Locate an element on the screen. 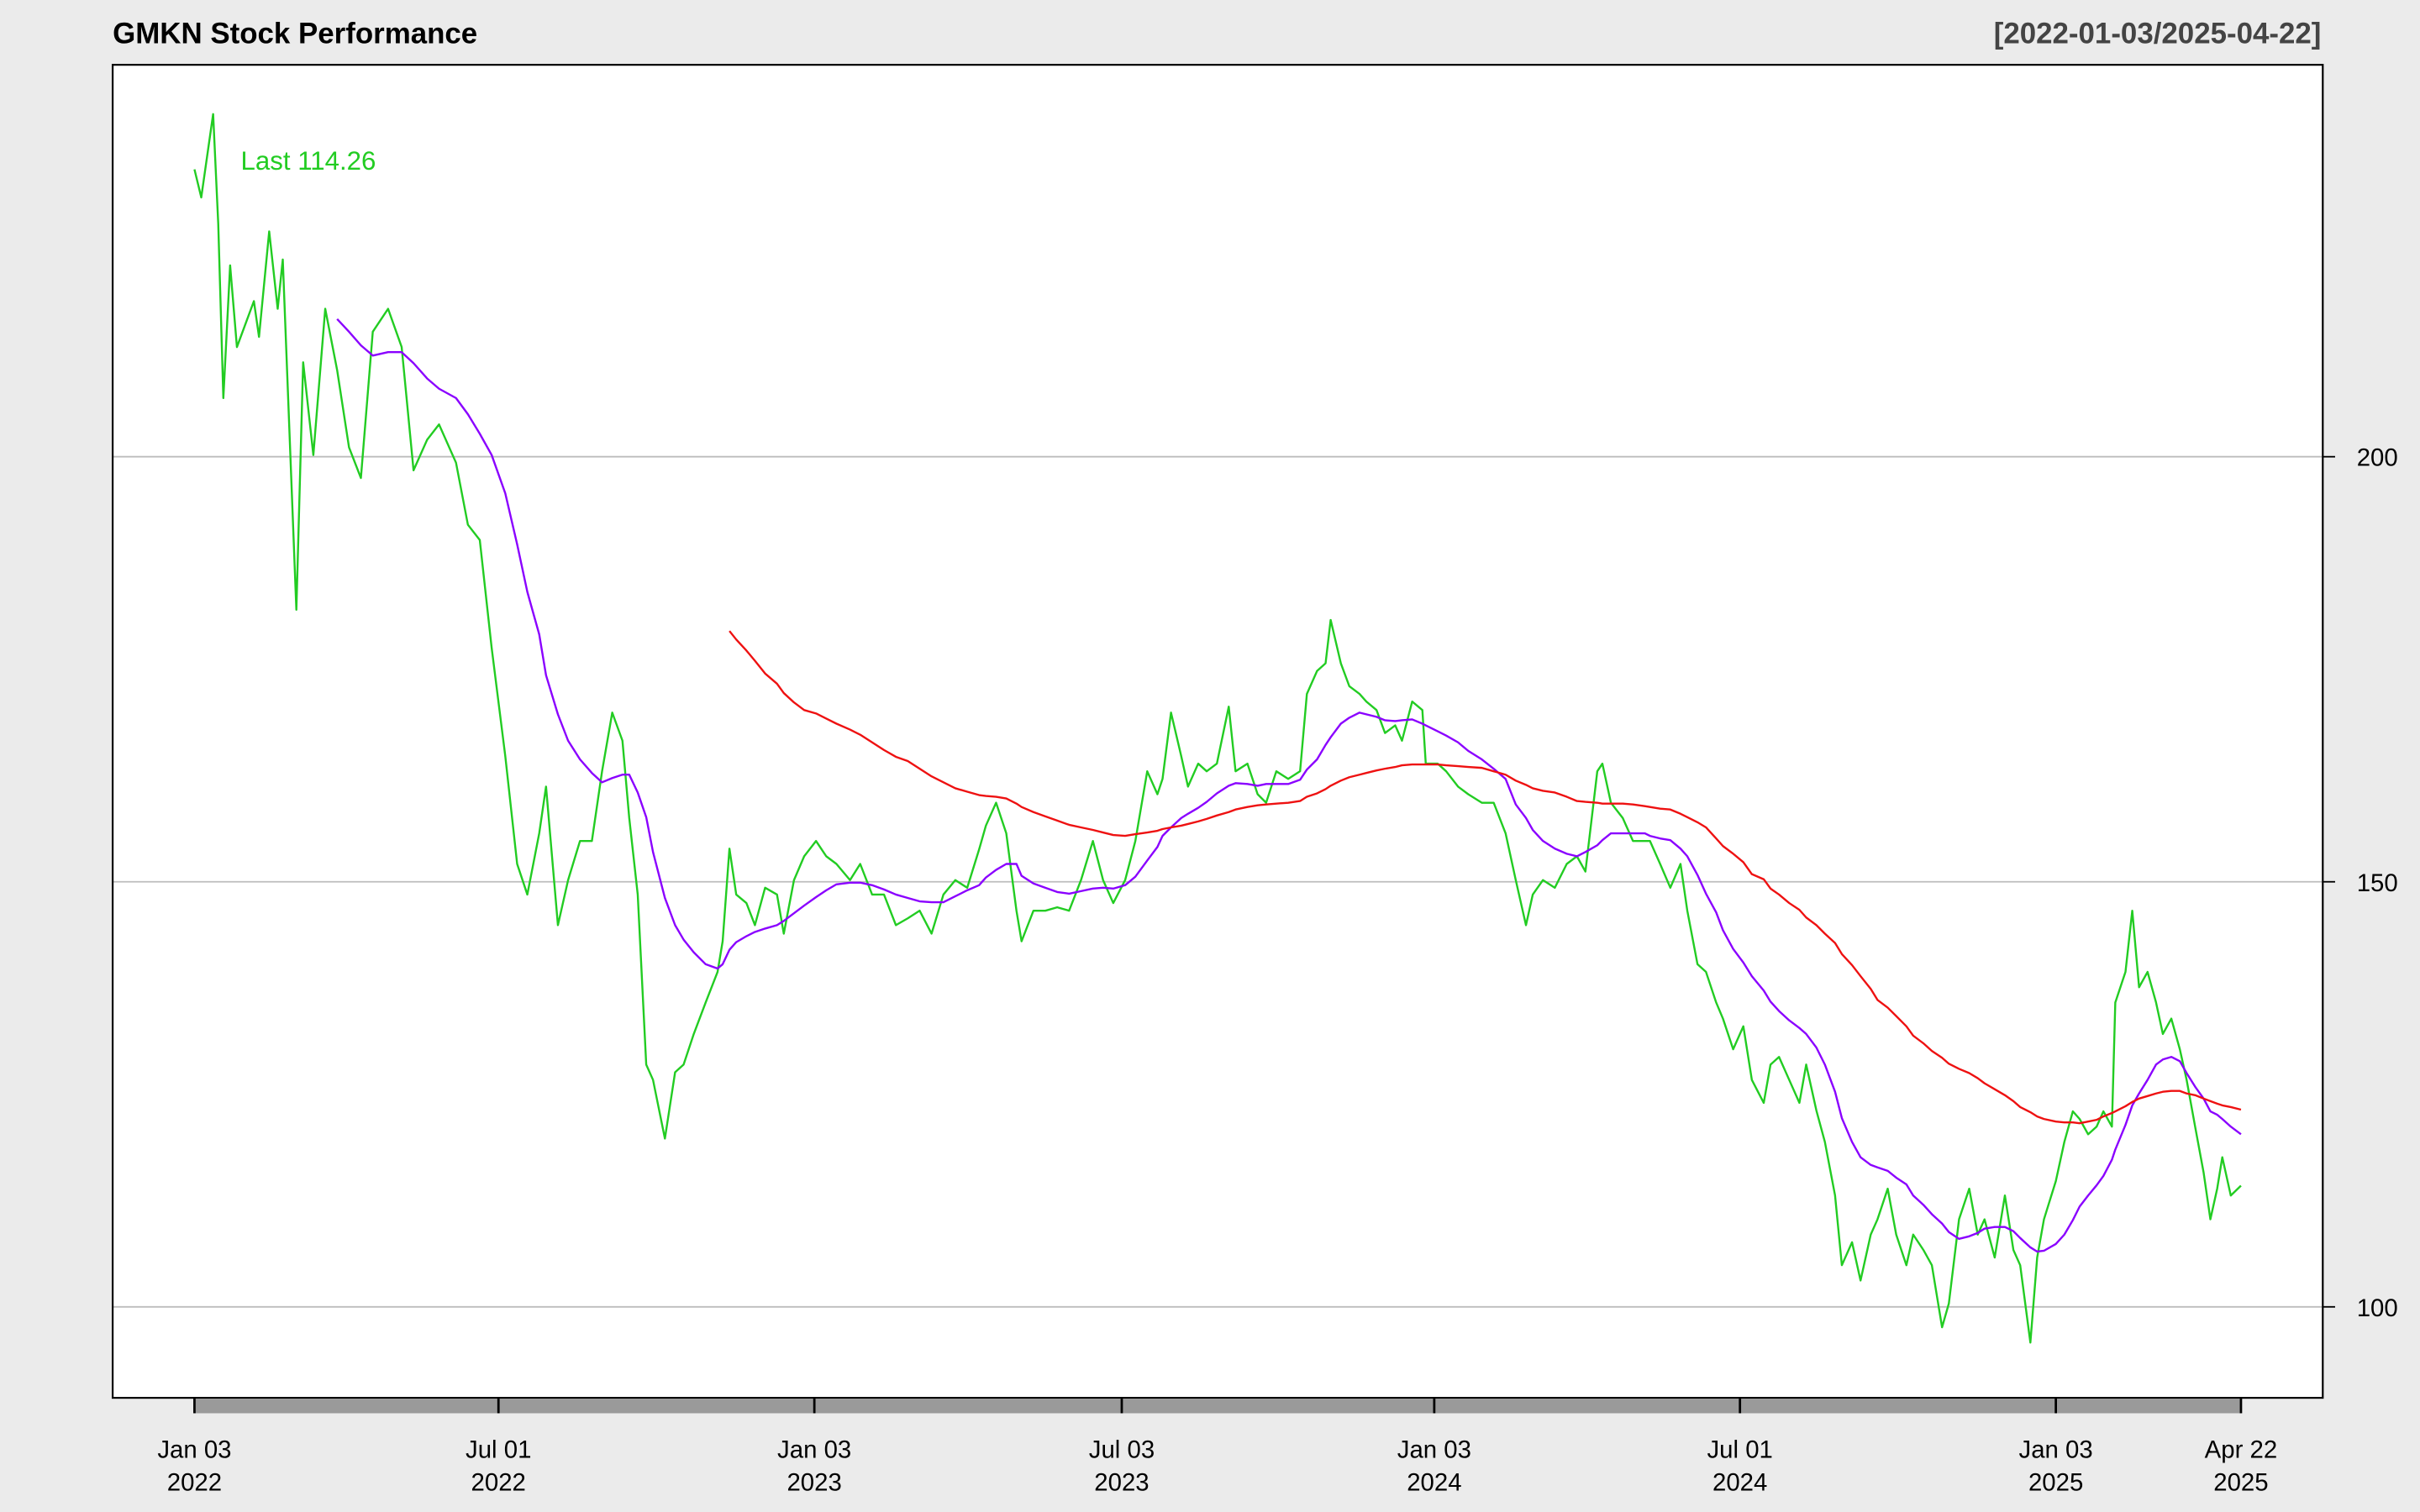  y-tick-label: 200 is located at coordinates (2377, 458).